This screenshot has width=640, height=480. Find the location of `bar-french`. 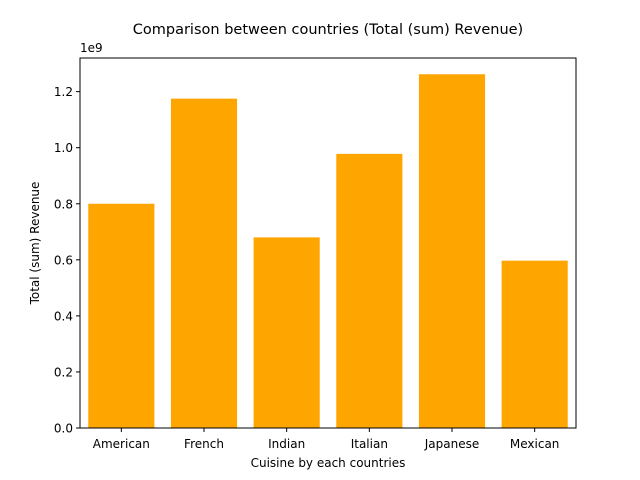

bar-french is located at coordinates (204, 263).